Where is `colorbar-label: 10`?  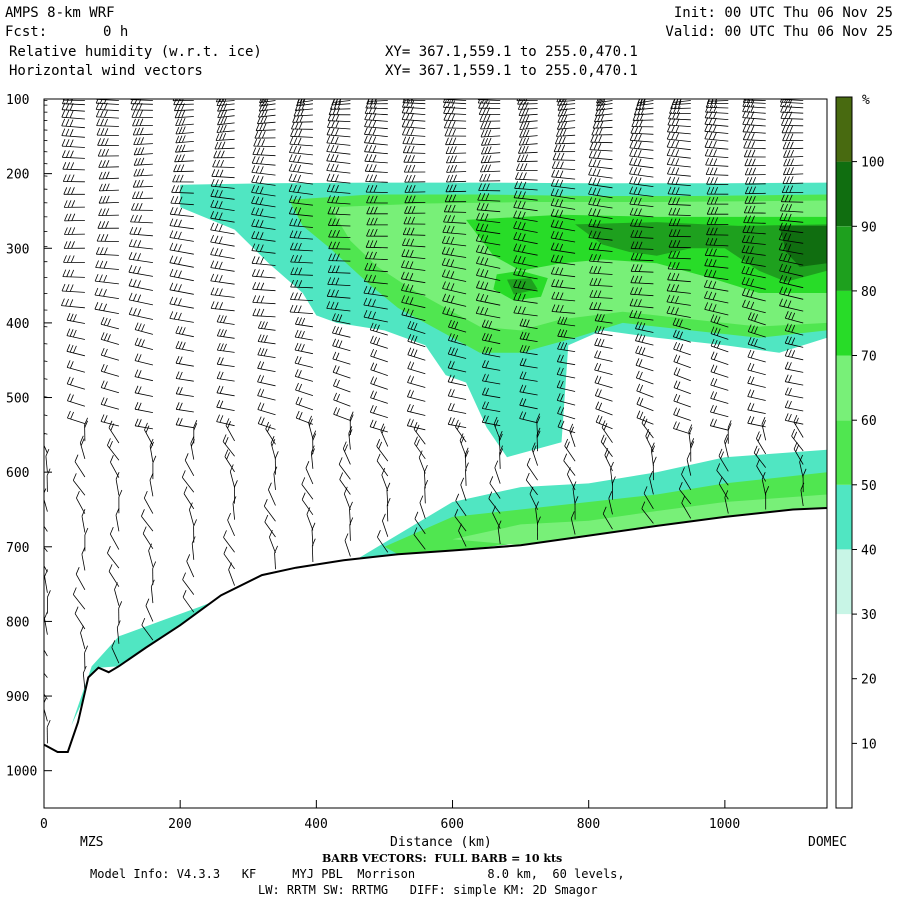 colorbar-label: 10 is located at coordinates (869, 744).